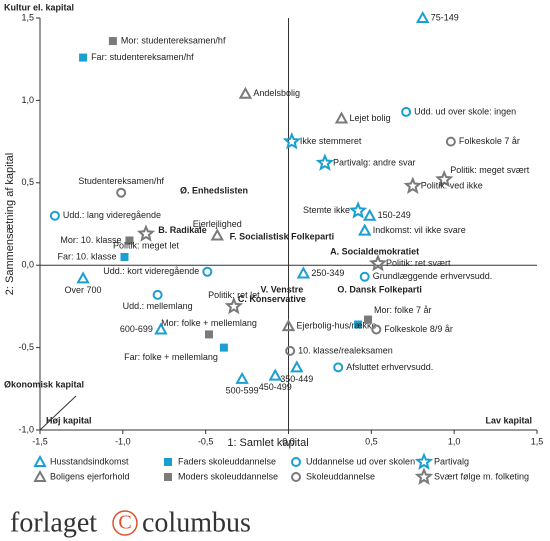  I want to click on y-tick-label: 1,5, so click(27, 17).